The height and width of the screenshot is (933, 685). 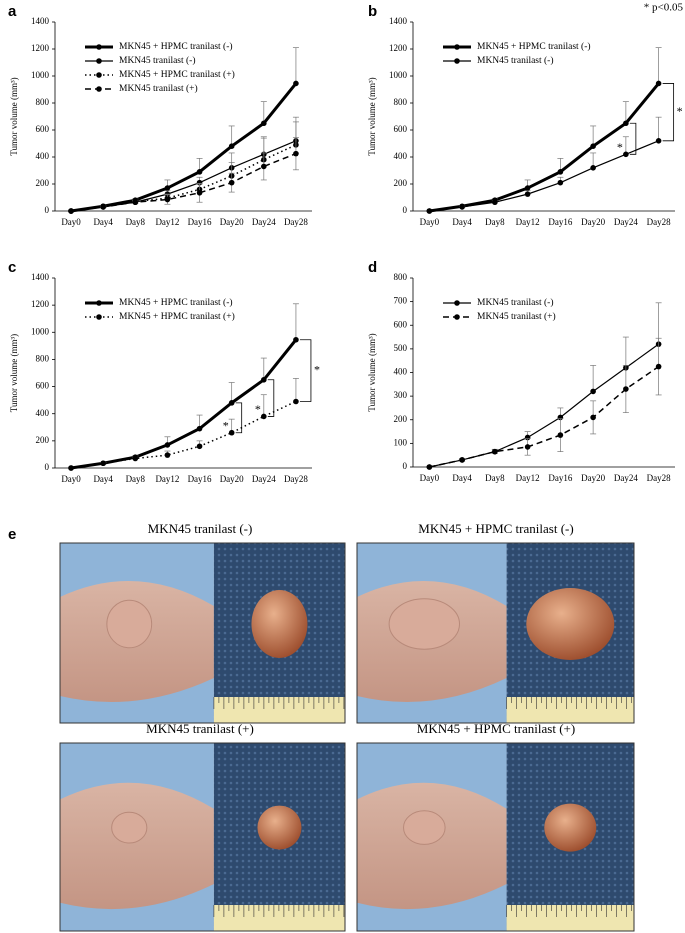 What do you see at coordinates (232, 222) in the screenshot?
I see `x-tick-label: Day20` at bounding box center [232, 222].